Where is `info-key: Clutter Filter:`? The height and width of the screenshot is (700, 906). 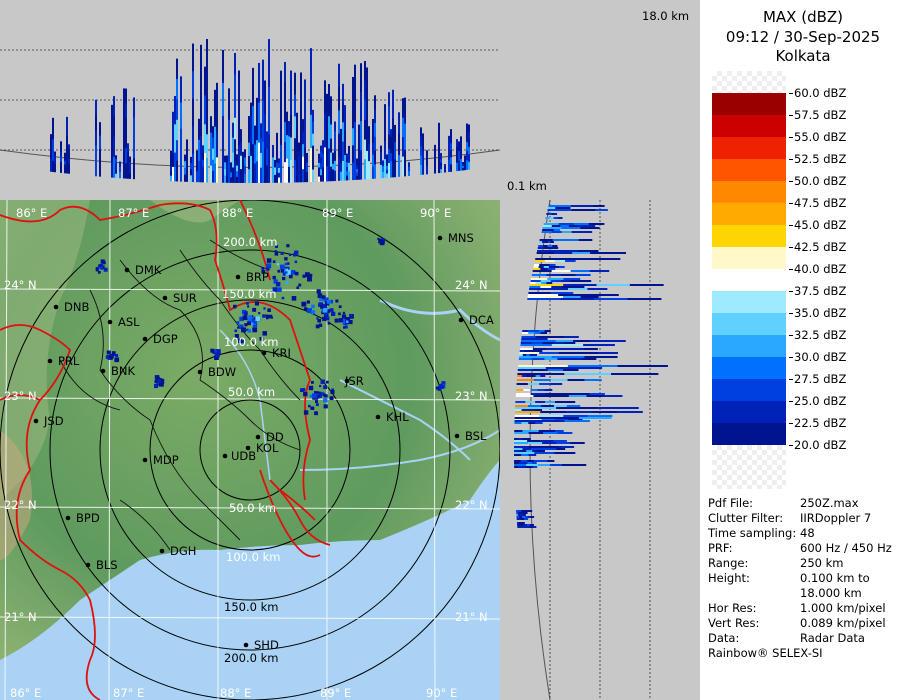 info-key: Clutter Filter: is located at coordinates (746, 518).